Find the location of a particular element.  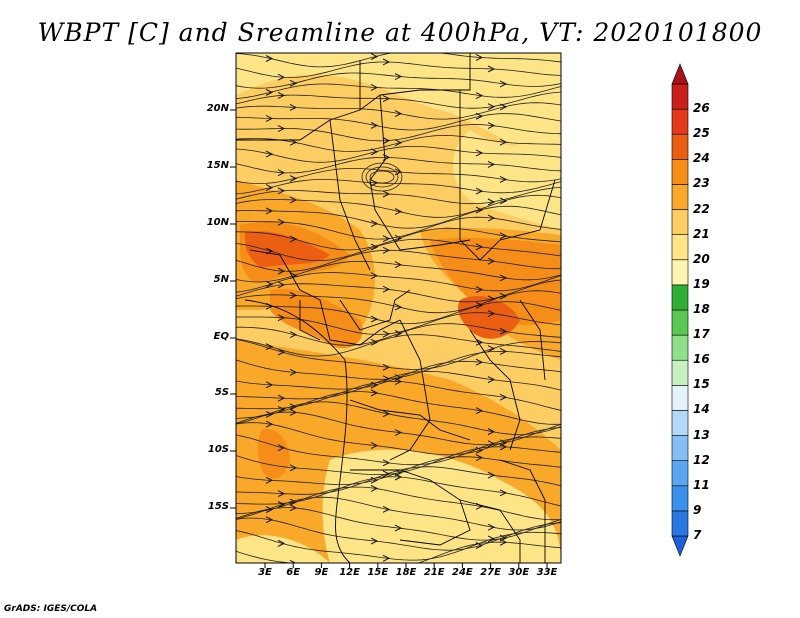

lon-label: 12E is located at coordinates (349, 572).